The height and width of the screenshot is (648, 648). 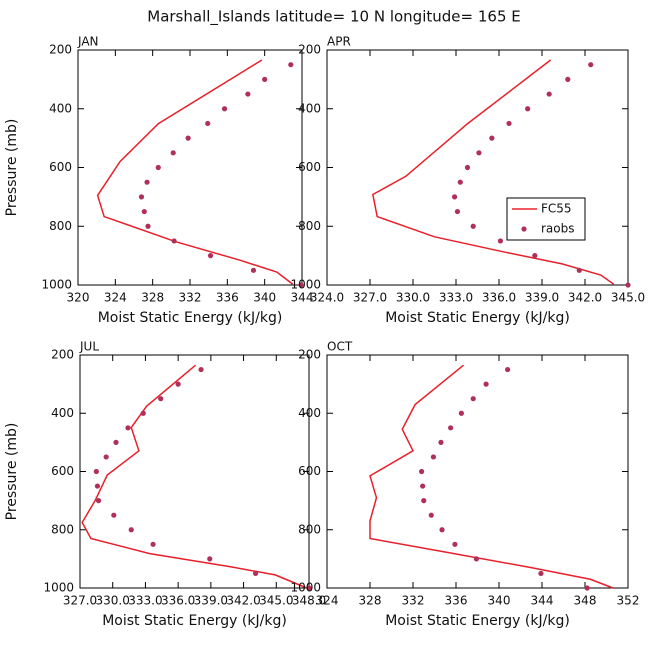 What do you see at coordinates (546, 219) in the screenshot?
I see `legend-box` at bounding box center [546, 219].